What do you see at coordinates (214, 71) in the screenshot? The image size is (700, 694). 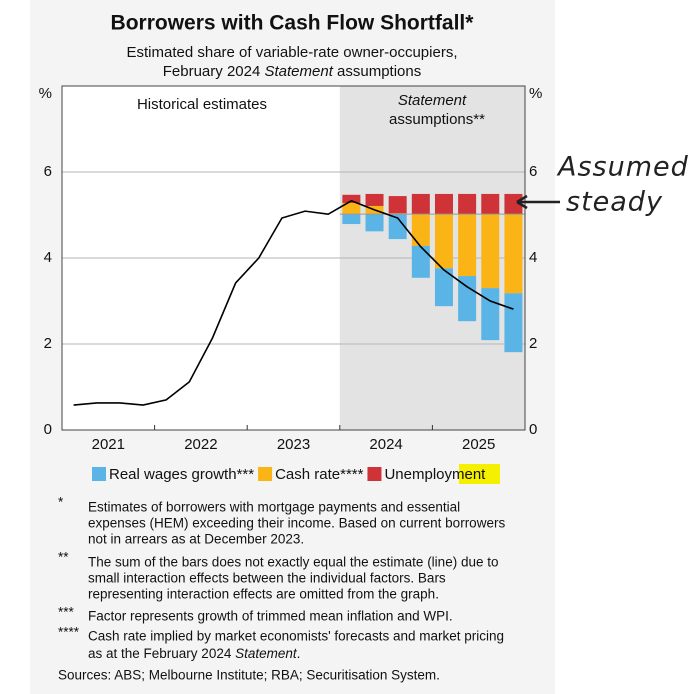 I see `subtitle-part: February 2024` at bounding box center [214, 71].